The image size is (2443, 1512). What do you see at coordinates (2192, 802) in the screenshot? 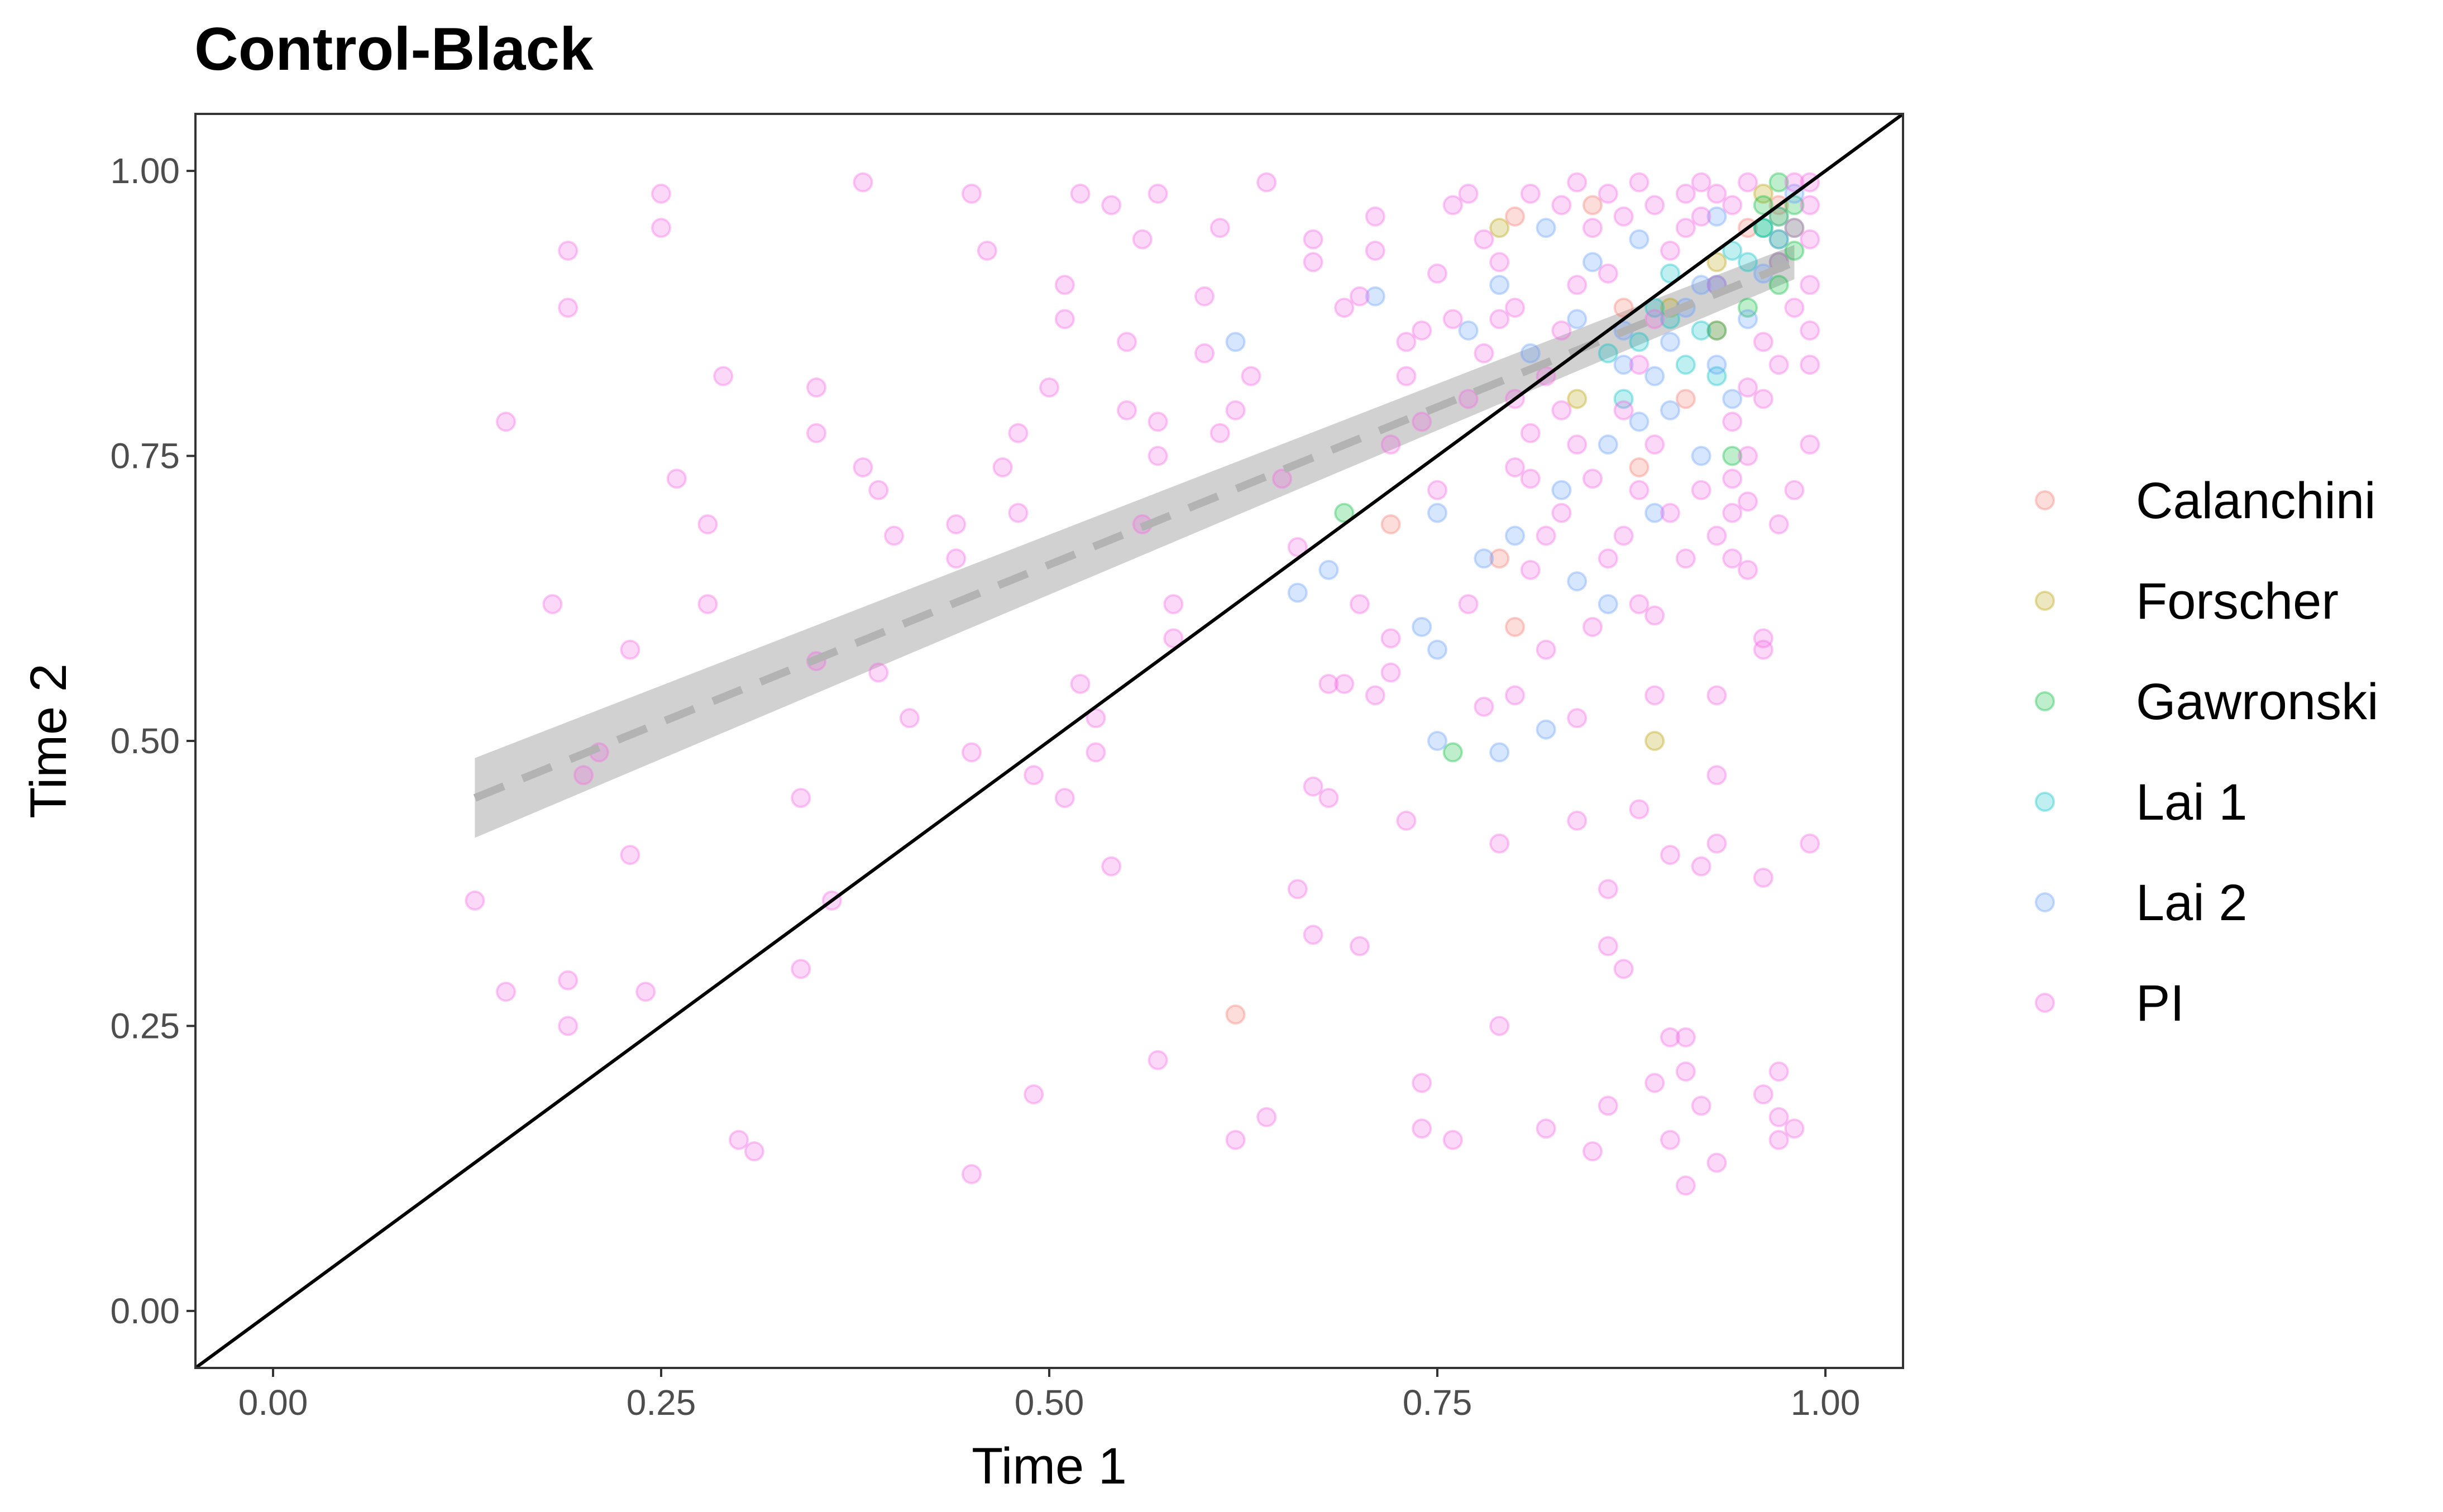
I see `legend-label: Lai 1` at bounding box center [2192, 802].